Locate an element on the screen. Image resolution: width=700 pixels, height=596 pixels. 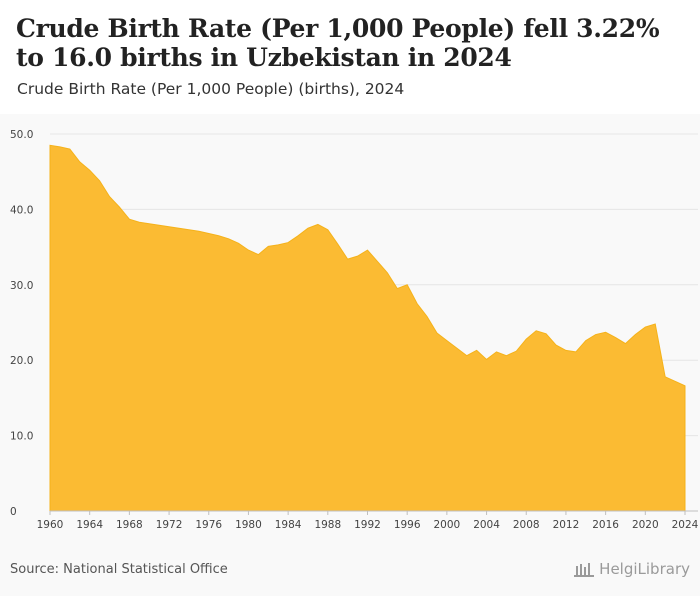
library-columns-icon is located at coordinates (584, 570).